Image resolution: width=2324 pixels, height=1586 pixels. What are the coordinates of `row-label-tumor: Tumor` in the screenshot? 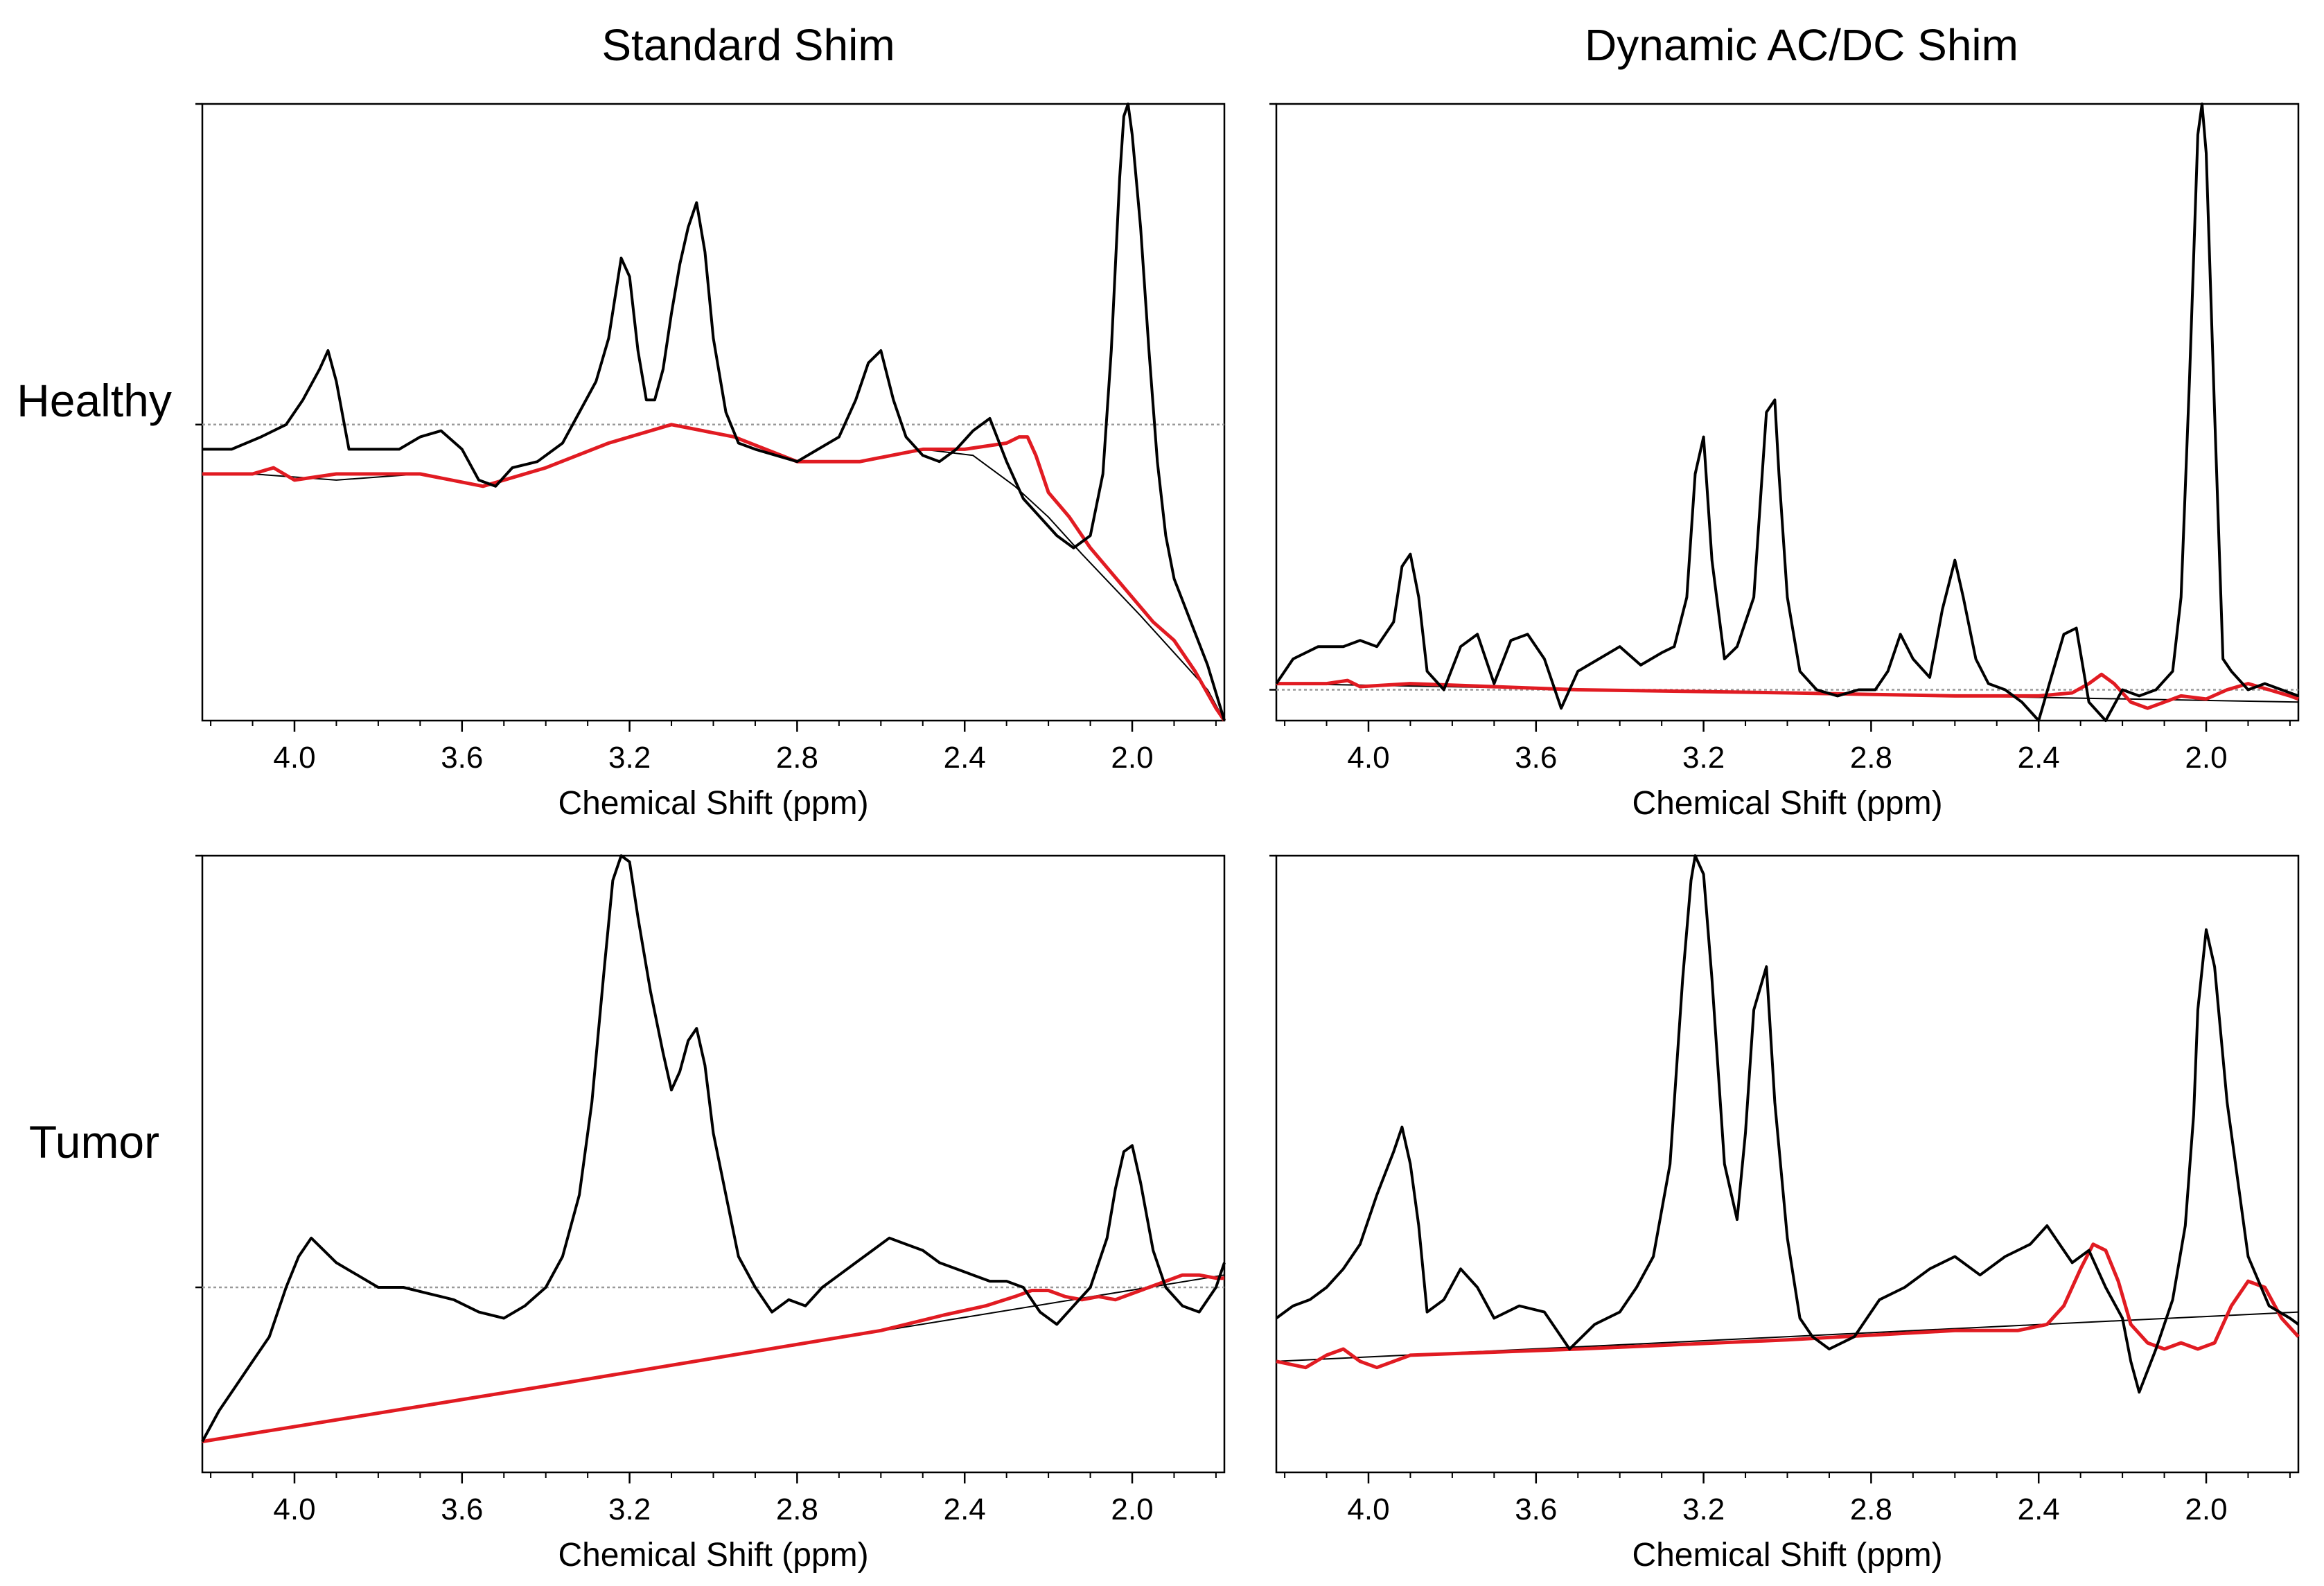 It's located at (94, 1142).